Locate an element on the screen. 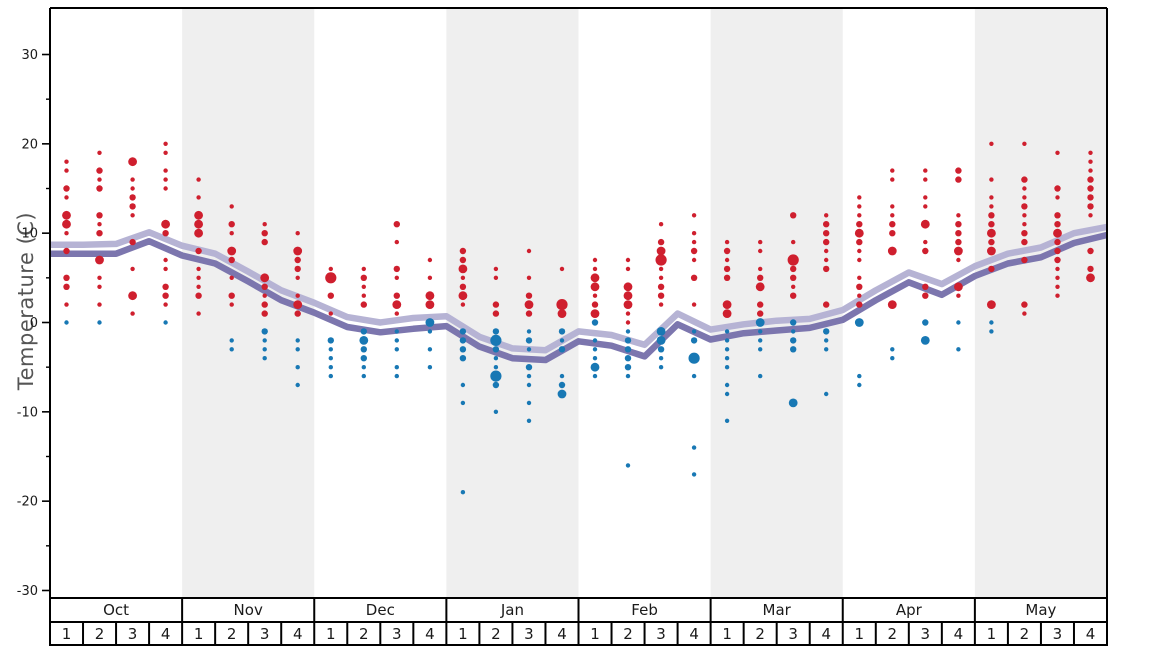 Image resolution: width=1168 pixels, height=648 pixels. week-label: 4 is located at coordinates (1091, 634).